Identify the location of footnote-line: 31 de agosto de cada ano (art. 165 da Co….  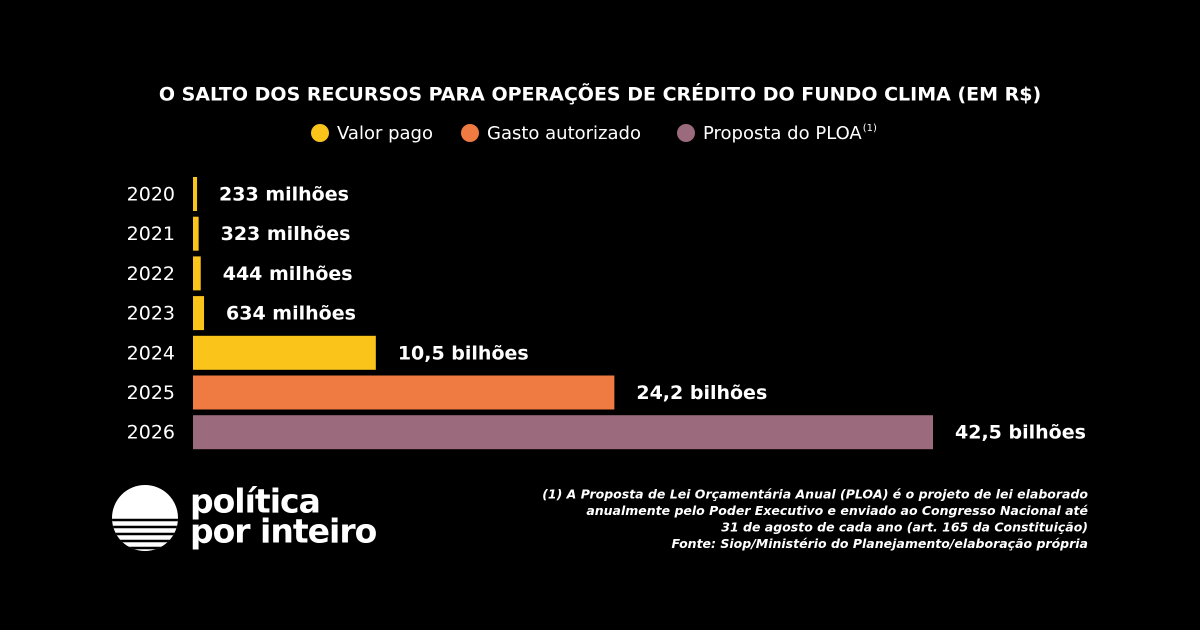
(904, 527).